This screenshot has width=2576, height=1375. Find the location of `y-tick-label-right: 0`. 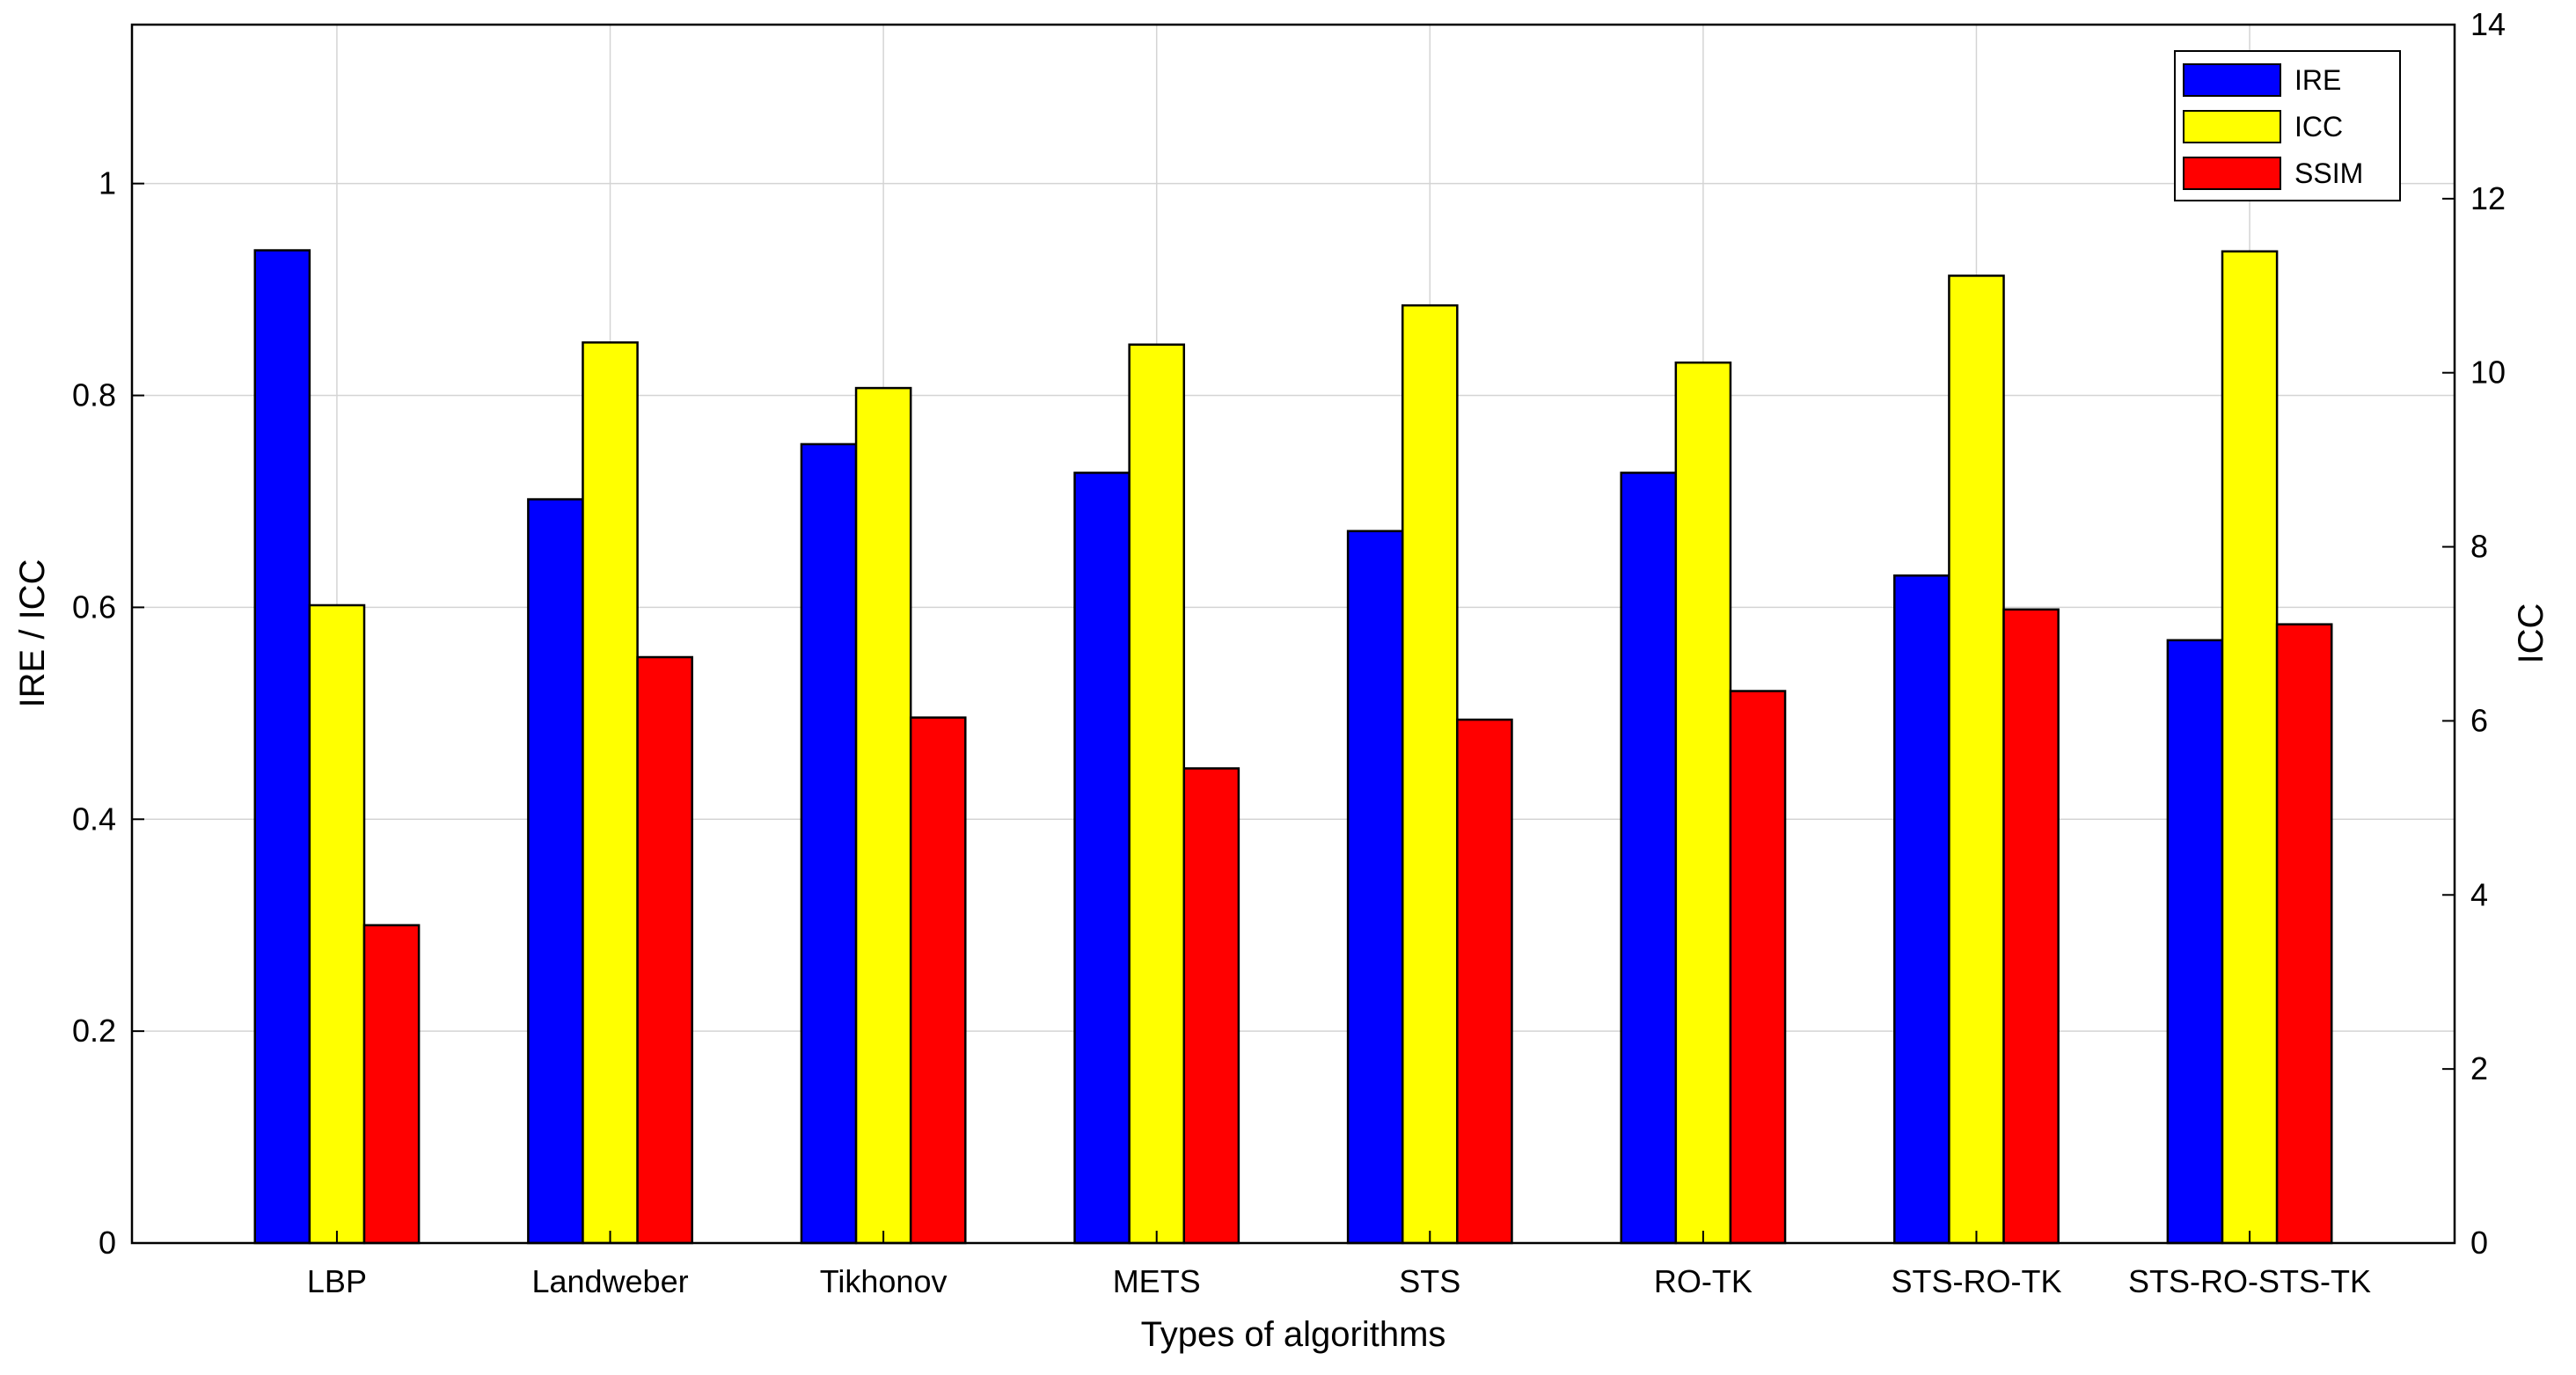

y-tick-label-right: 0 is located at coordinates (2479, 1243).